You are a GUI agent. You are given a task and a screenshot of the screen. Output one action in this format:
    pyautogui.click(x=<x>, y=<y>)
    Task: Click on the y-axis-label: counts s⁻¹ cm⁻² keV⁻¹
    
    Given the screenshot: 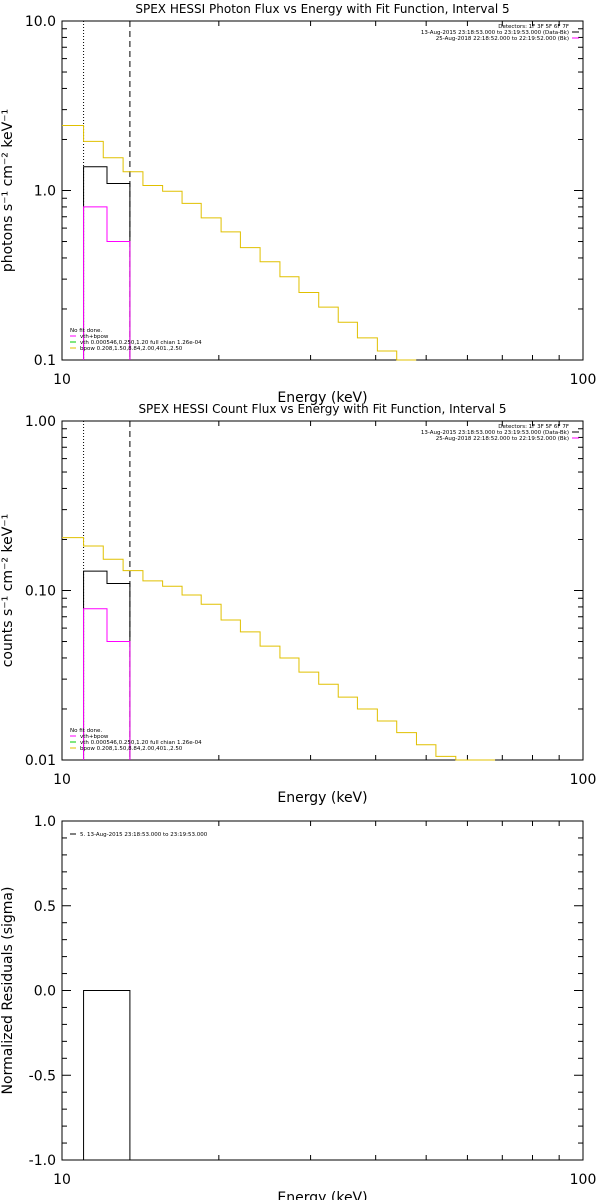 What is the action you would take?
    pyautogui.click(x=8, y=591)
    